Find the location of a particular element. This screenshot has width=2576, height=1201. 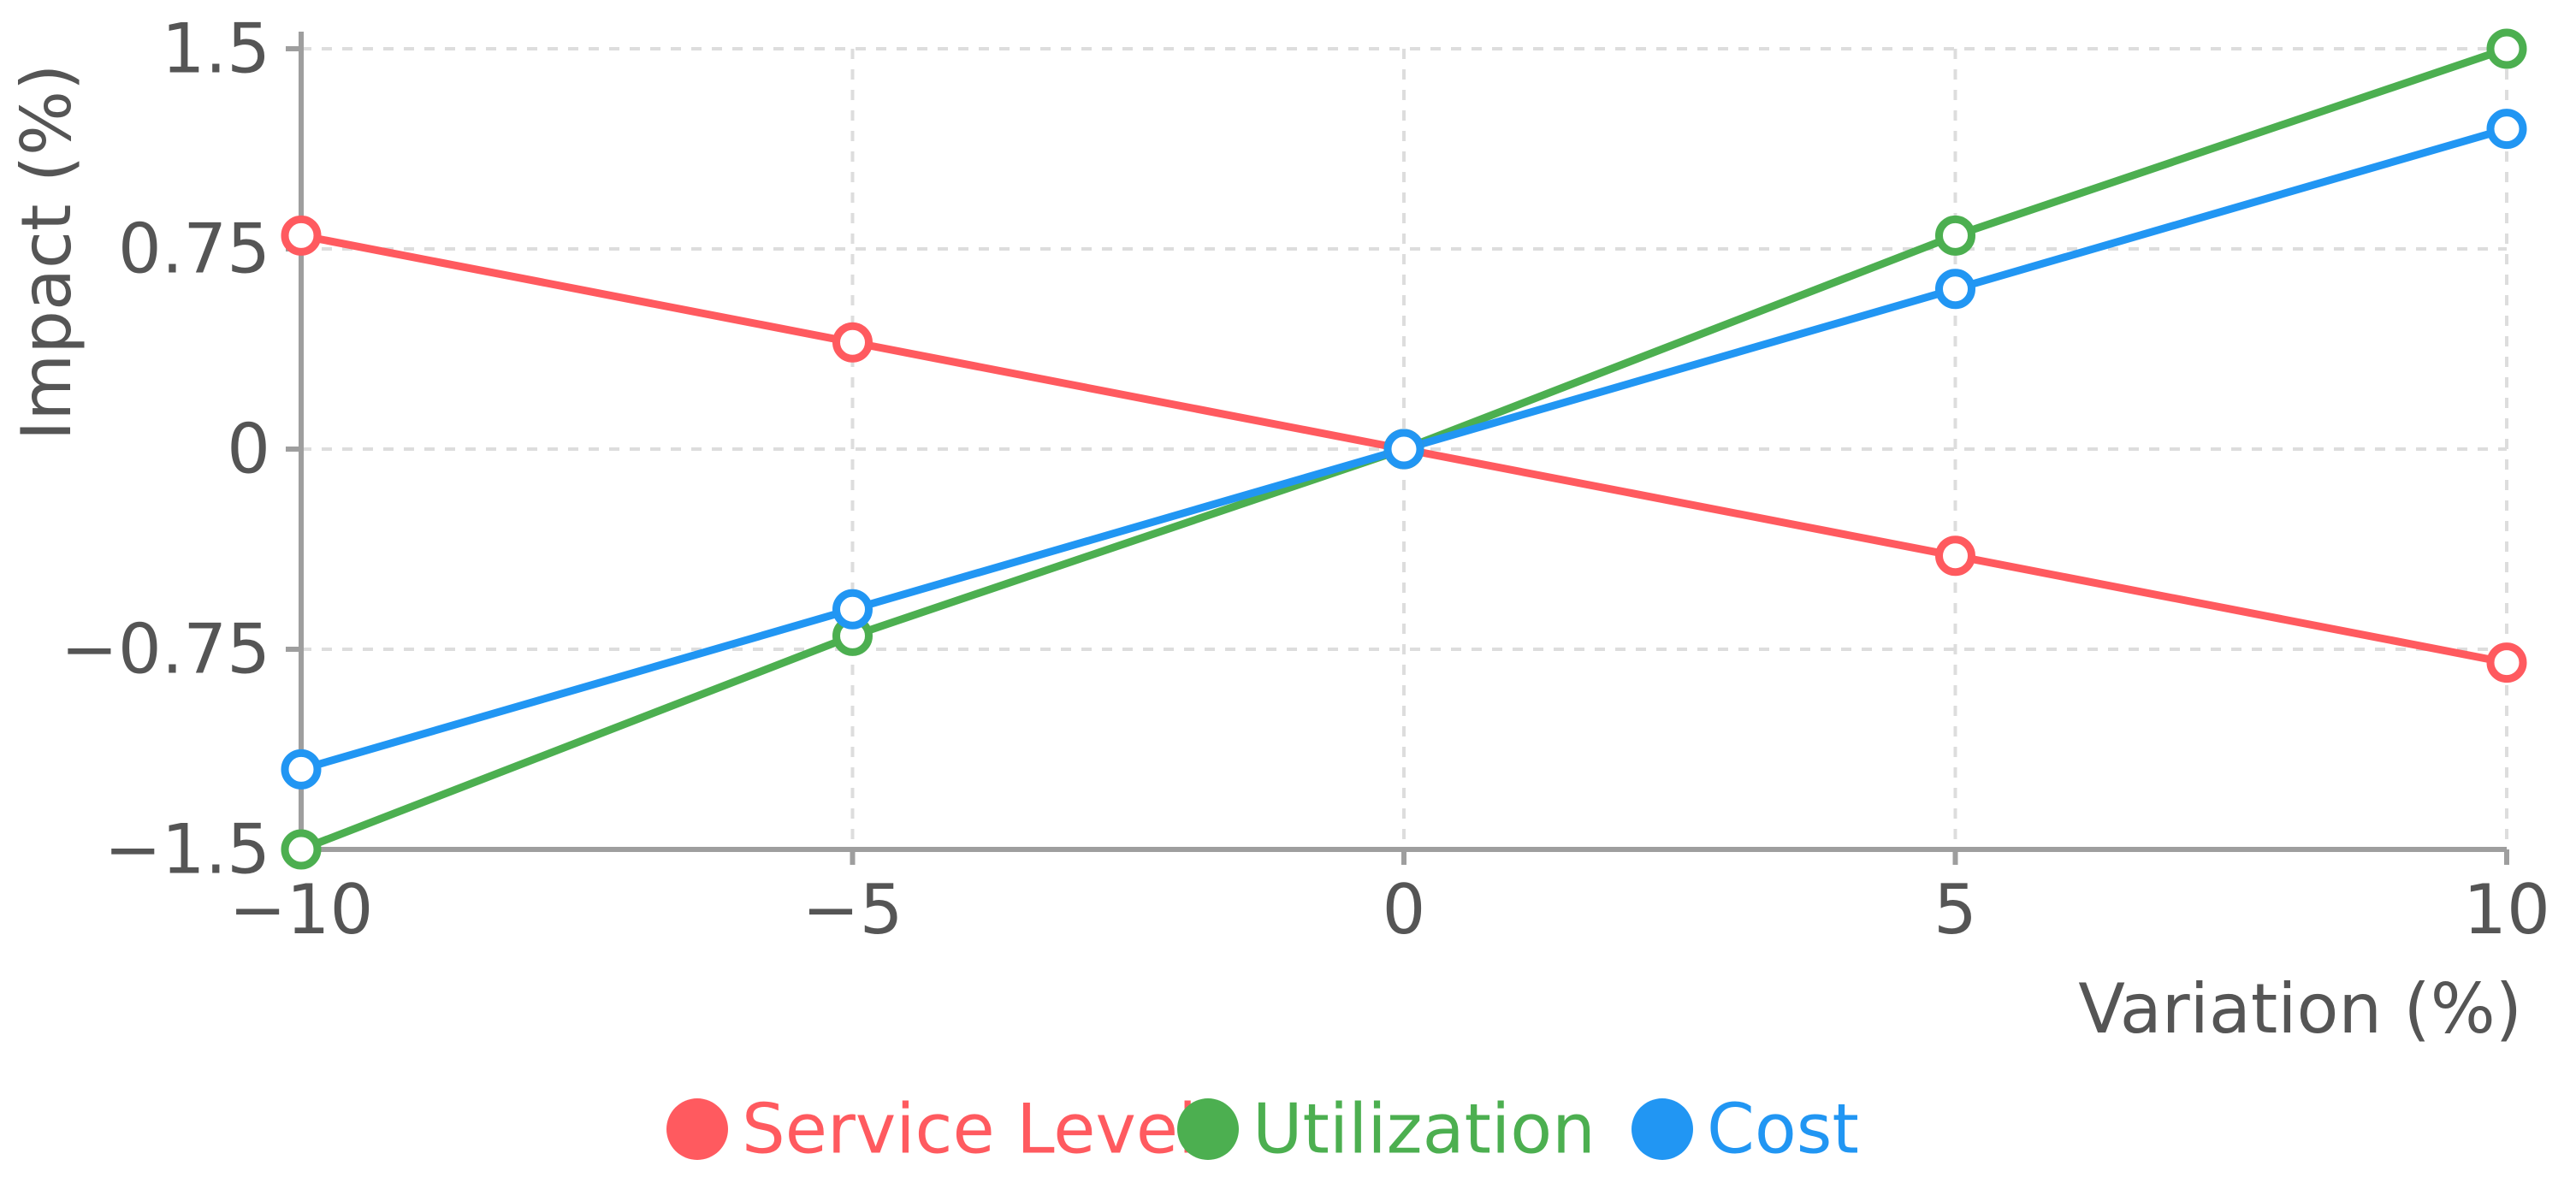

legend-label: Service Level is located at coordinates (969, 1129).